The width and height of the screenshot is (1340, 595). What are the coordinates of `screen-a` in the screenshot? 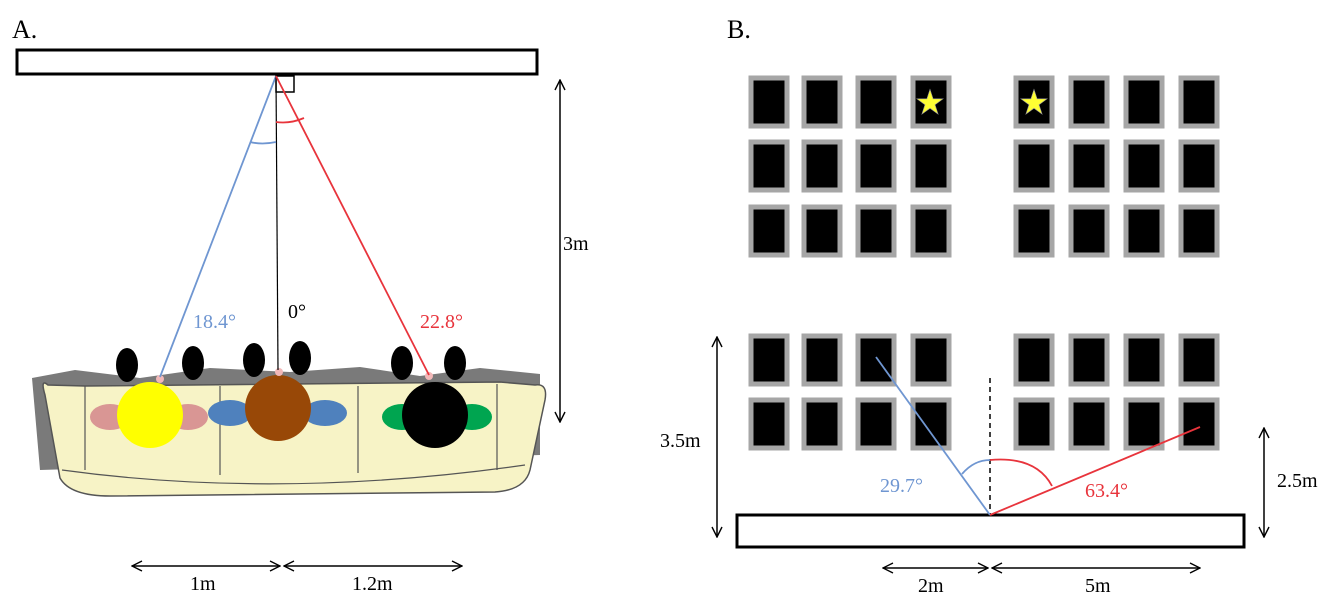 It's located at (277, 62).